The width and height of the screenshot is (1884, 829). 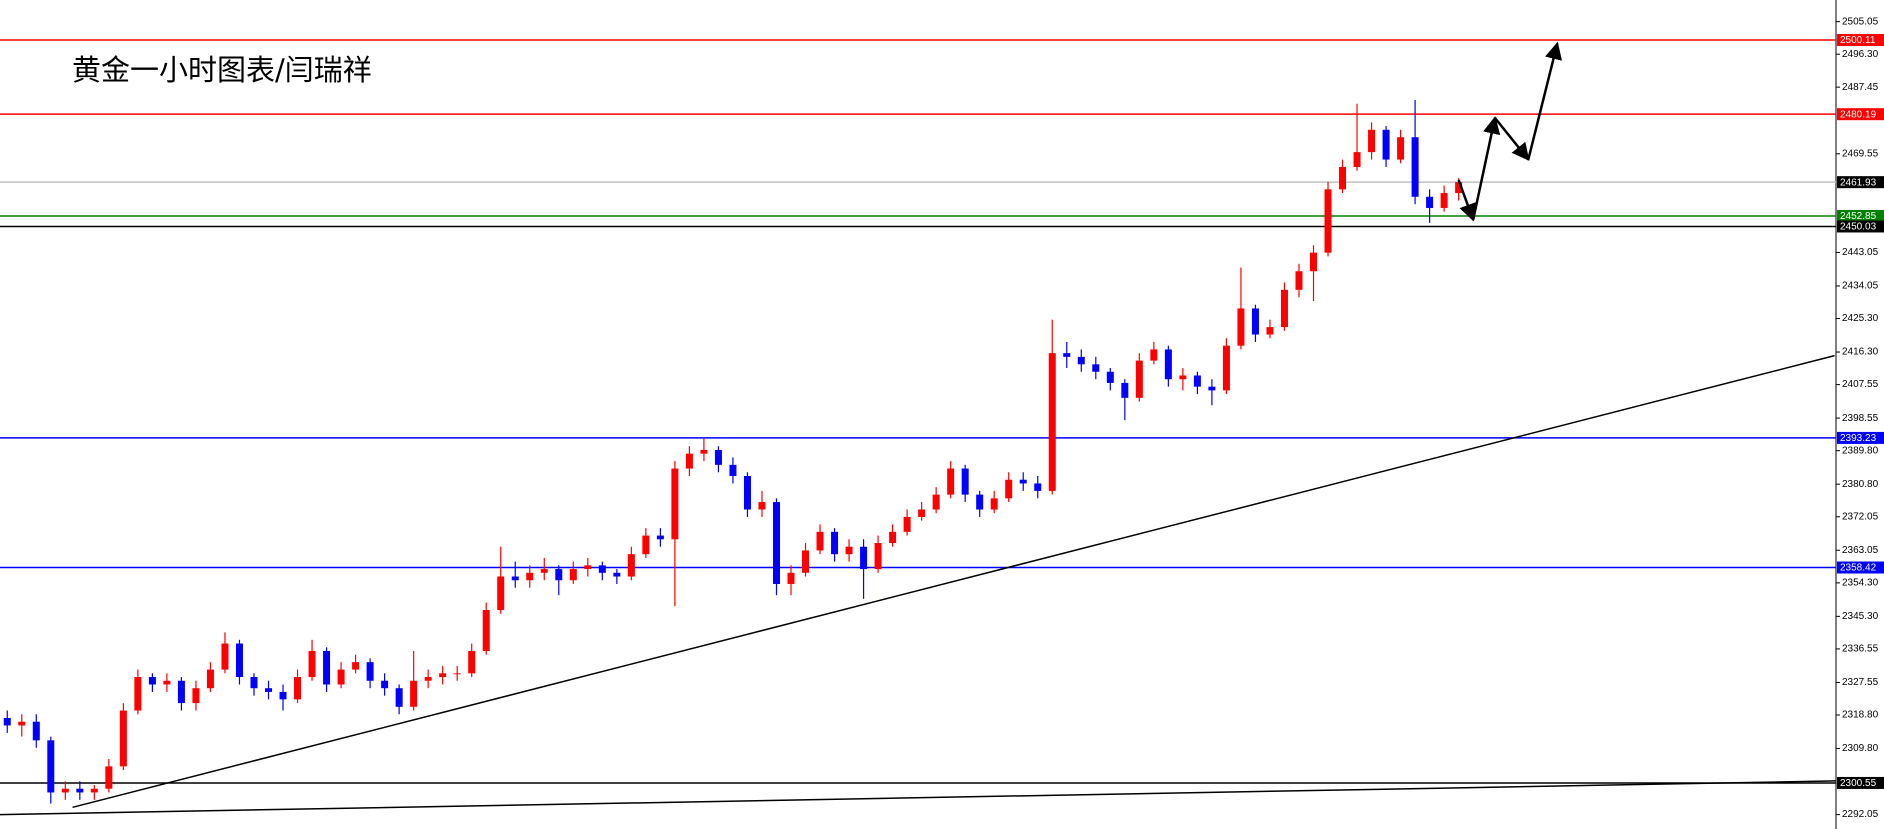 What do you see at coordinates (1860, 715) in the screenshot?
I see `y-tick-label: 2318.80` at bounding box center [1860, 715].